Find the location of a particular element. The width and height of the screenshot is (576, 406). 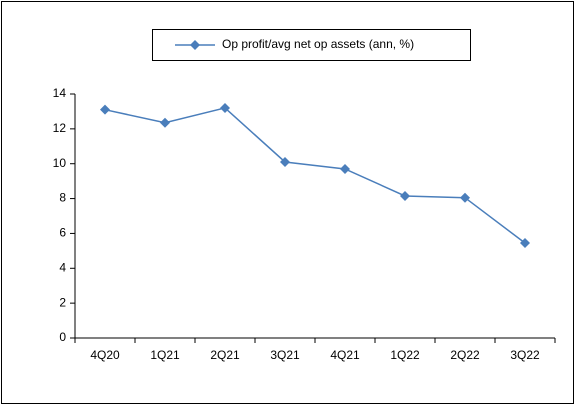

legend-label: Op profit/avg net op assets (ann, %) is located at coordinates (318, 44).